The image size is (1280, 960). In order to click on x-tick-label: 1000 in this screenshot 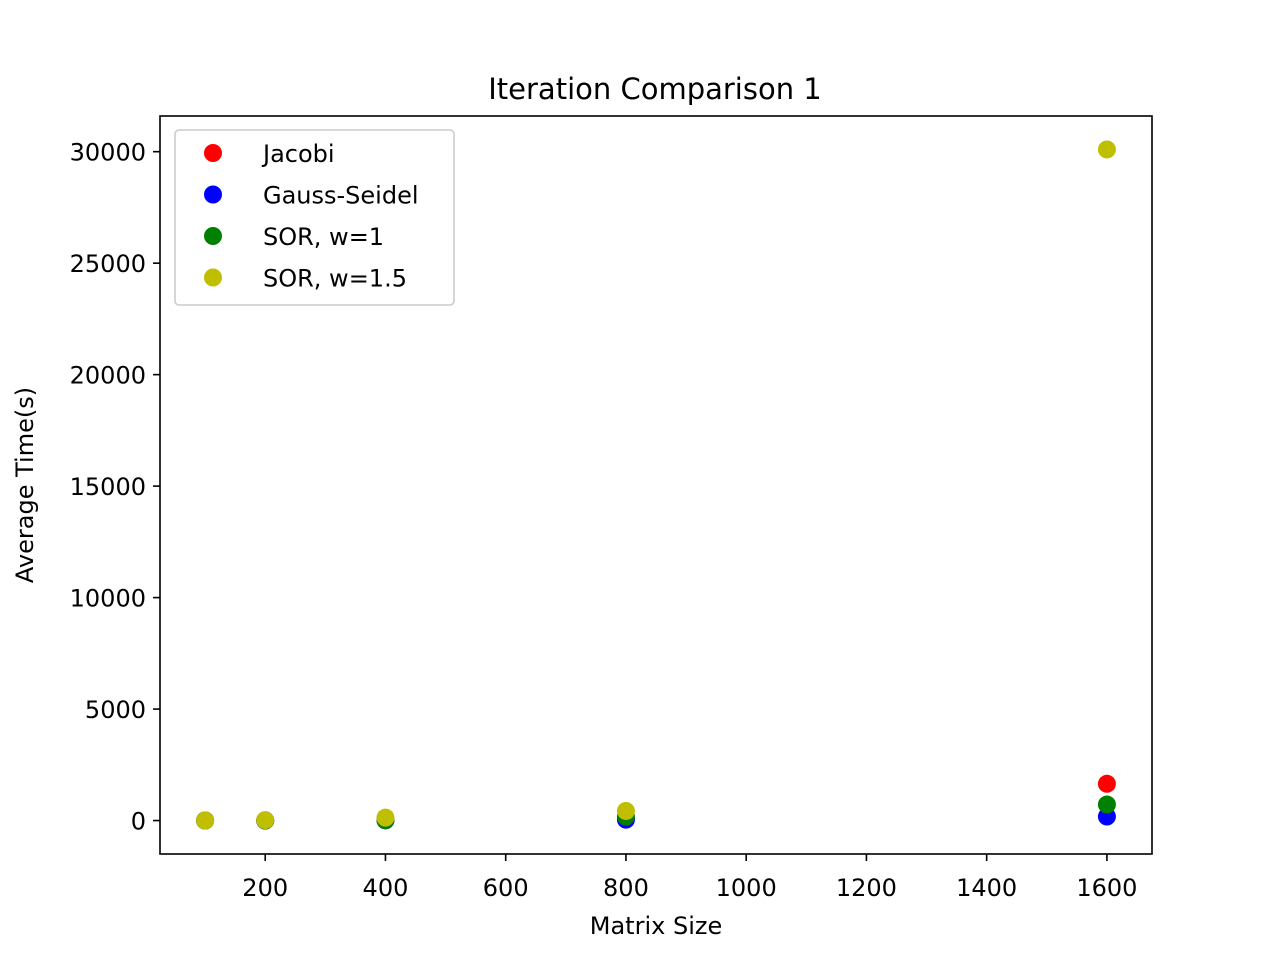, I will do `click(746, 888)`.